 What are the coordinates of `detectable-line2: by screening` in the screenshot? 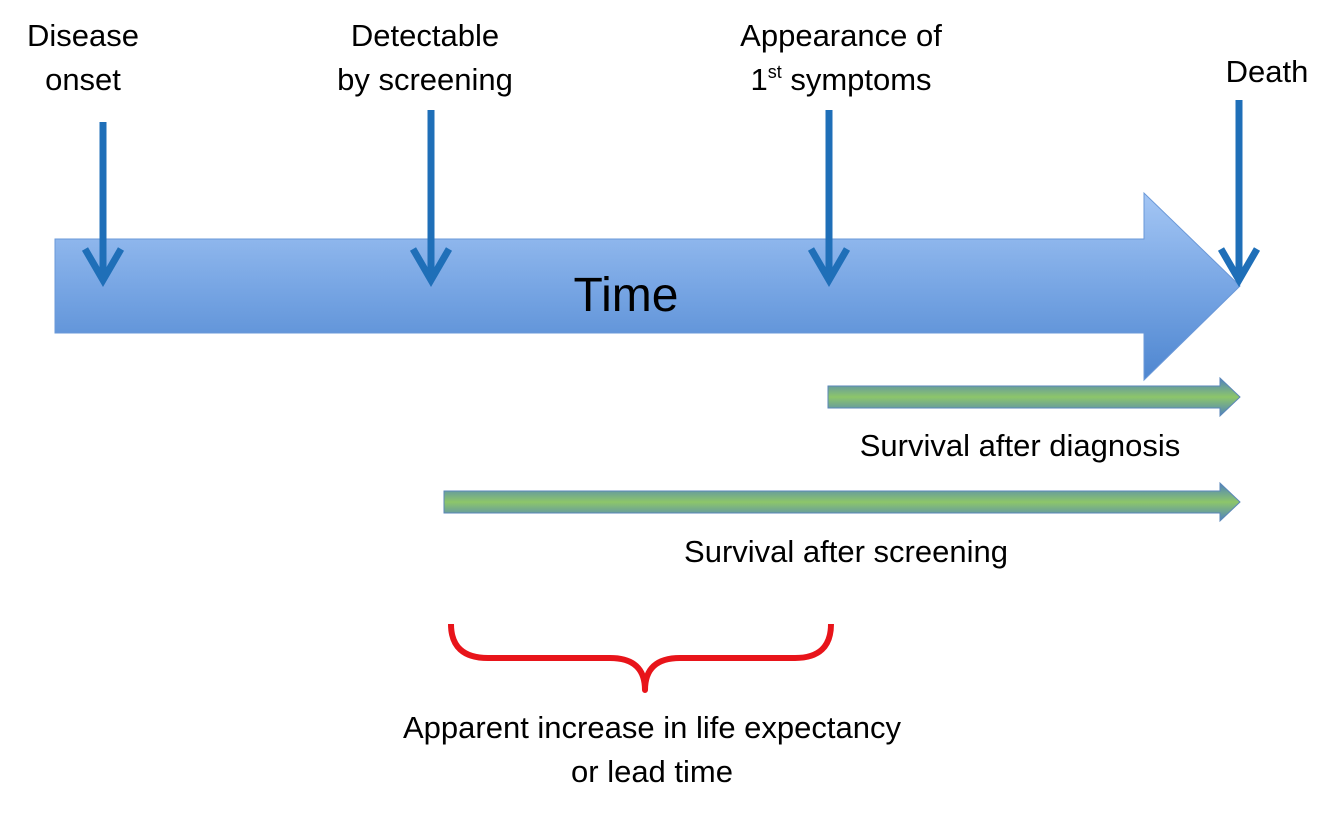 It's located at (425, 79).